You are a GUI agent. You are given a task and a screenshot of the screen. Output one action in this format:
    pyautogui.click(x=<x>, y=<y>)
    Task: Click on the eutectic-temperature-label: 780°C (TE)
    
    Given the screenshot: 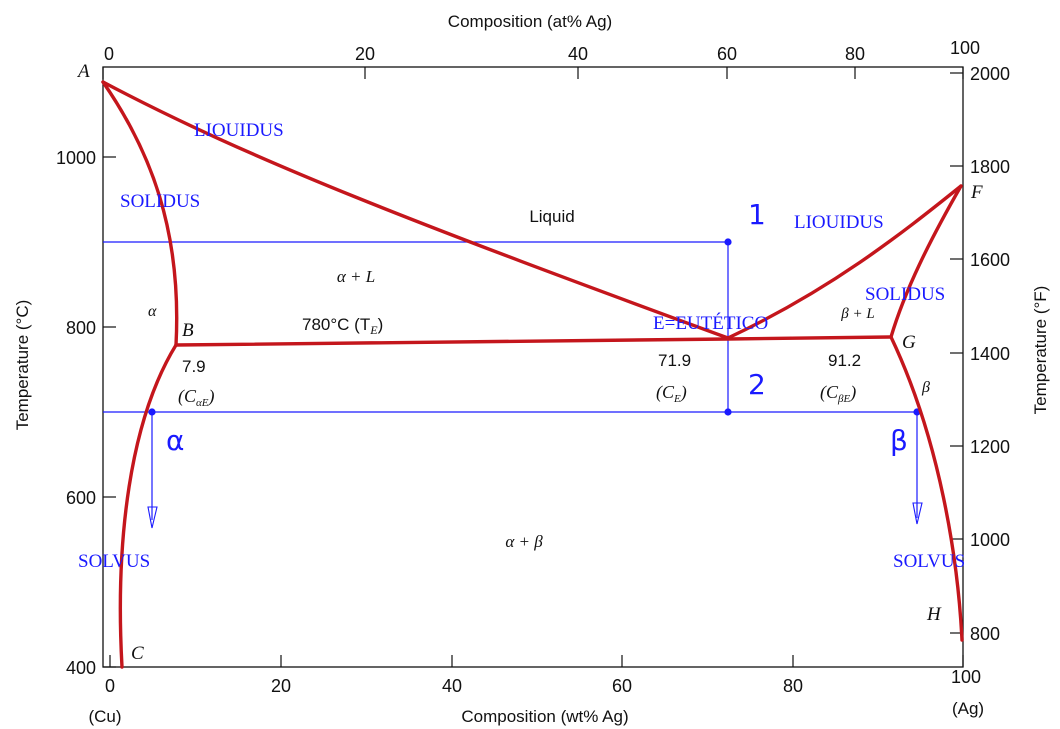 What is the action you would take?
    pyautogui.click(x=342, y=326)
    